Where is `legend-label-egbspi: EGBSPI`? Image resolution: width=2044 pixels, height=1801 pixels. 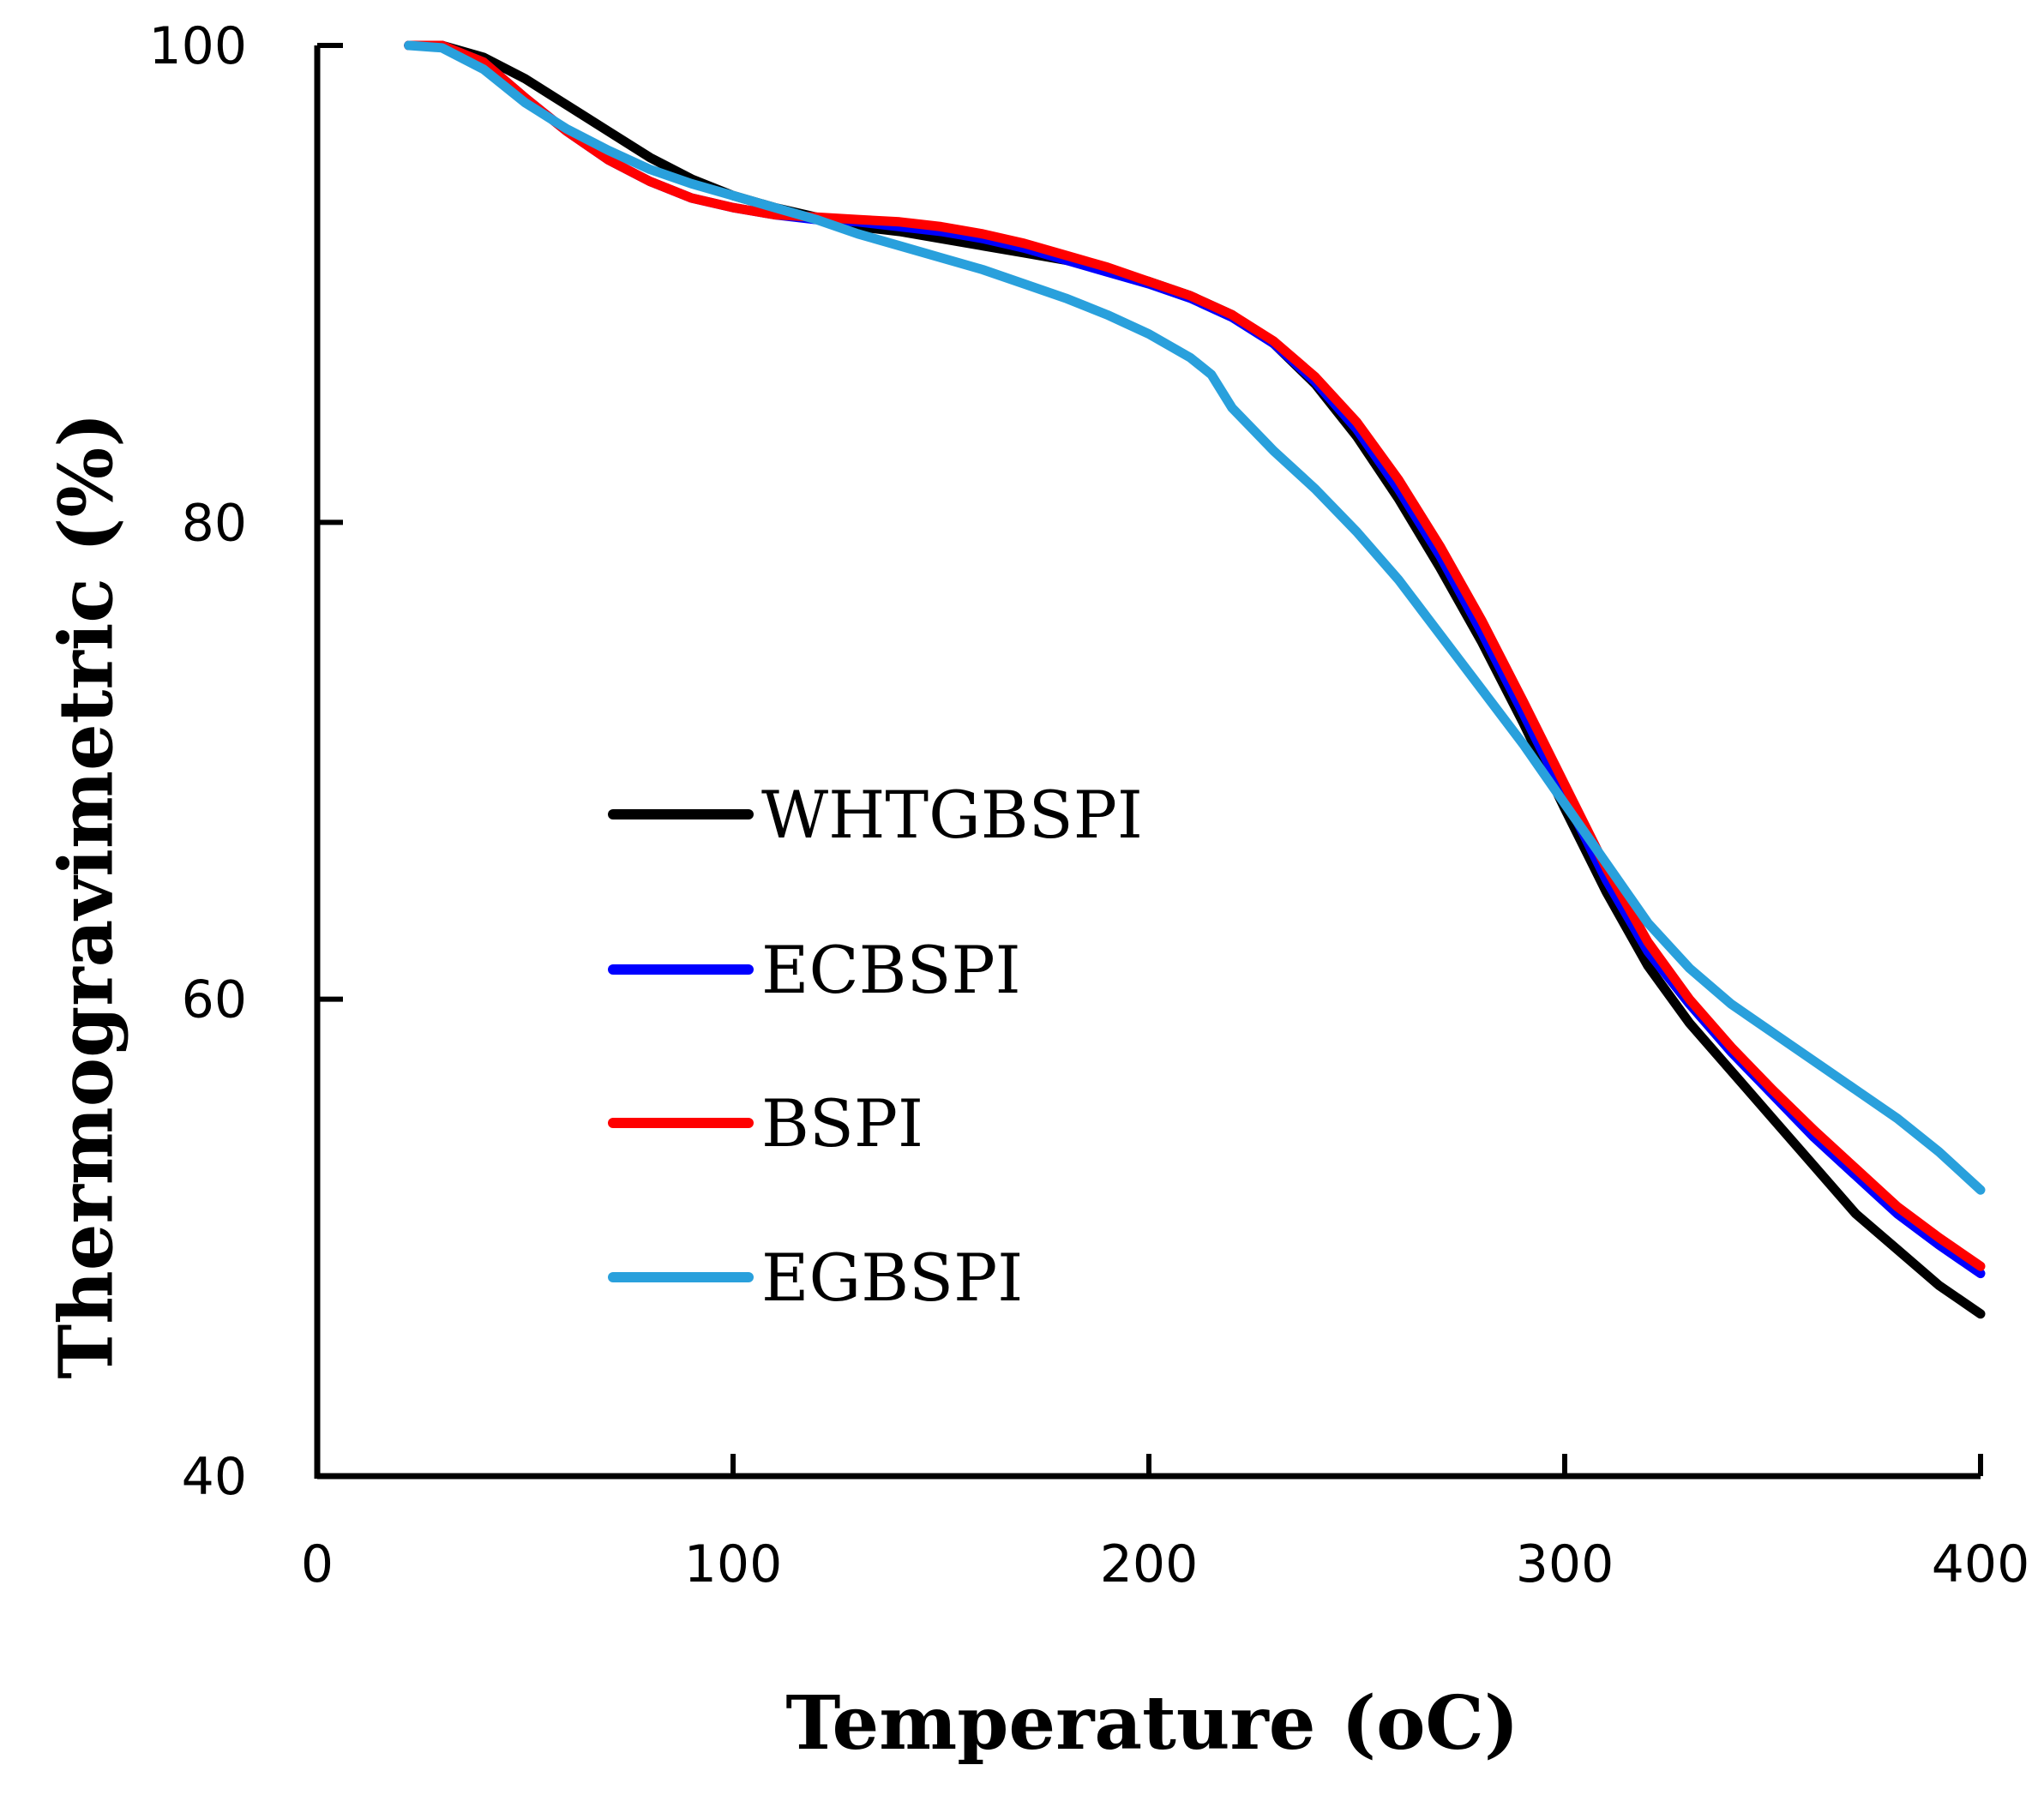
legend-label-egbspi: EGBSPI is located at coordinates (892, 1278).